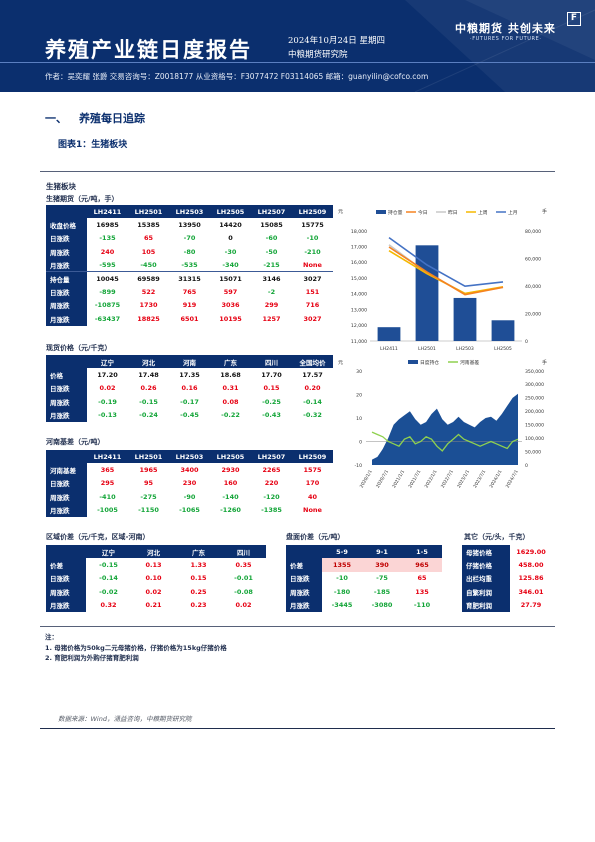  I want to click on column-header, so click(66, 457).